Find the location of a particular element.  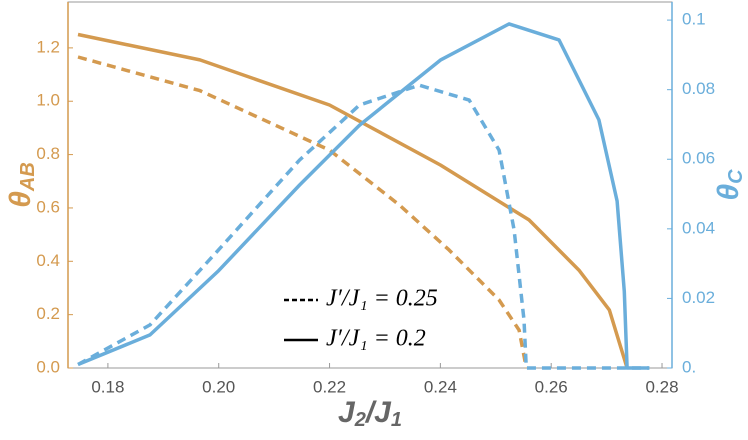

x-tick-label: 0.24 is located at coordinates (440, 386).